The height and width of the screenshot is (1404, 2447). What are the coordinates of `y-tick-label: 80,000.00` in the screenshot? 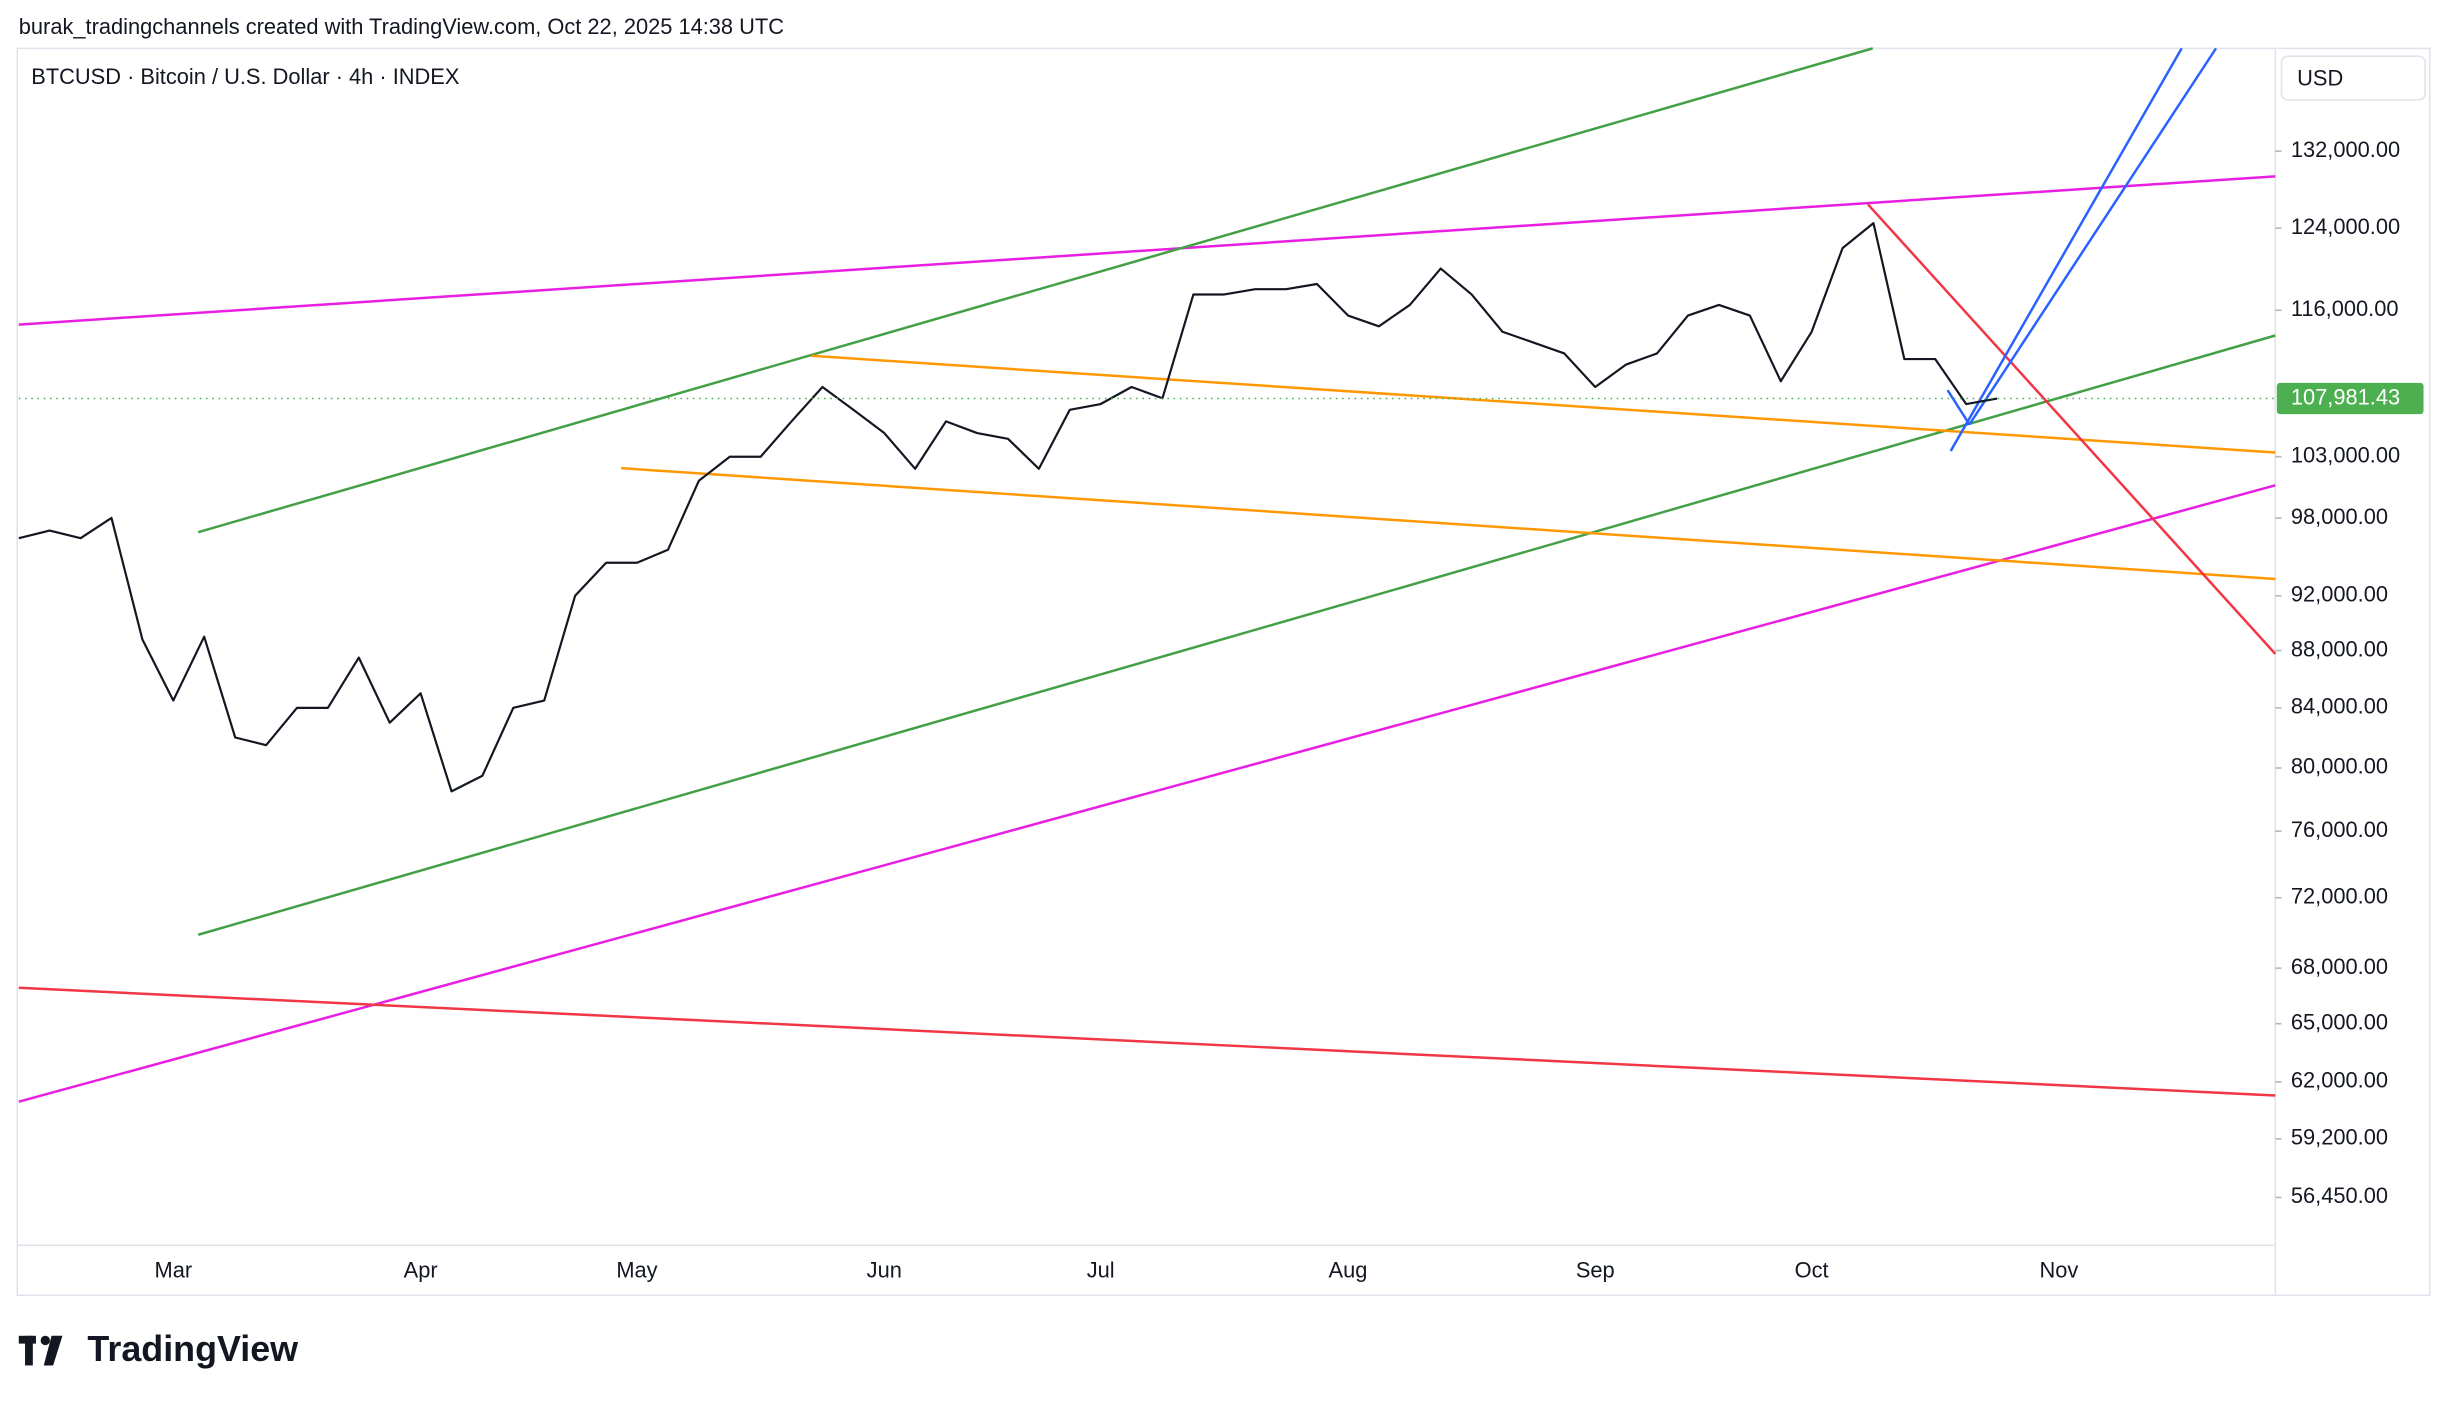 It's located at (2339, 766).